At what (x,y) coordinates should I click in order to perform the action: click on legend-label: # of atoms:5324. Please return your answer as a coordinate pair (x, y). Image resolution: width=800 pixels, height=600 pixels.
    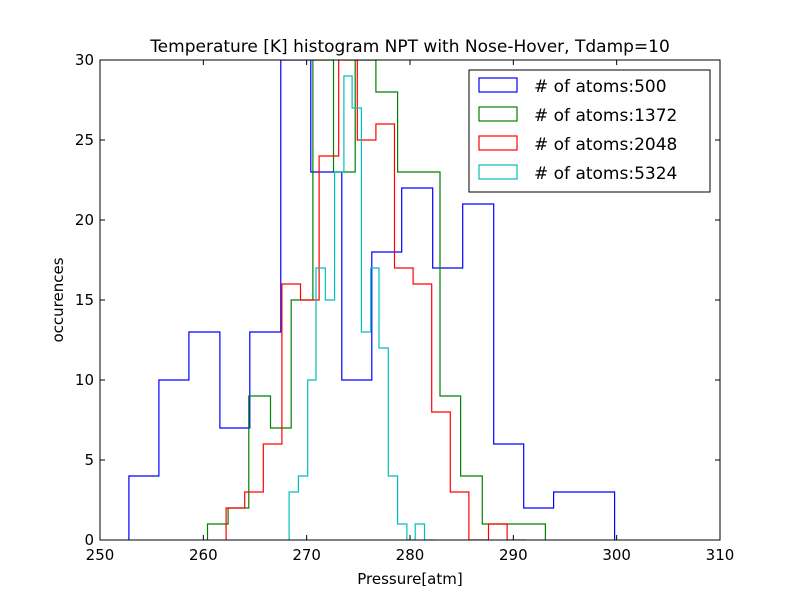
    Looking at the image, I should click on (605, 174).